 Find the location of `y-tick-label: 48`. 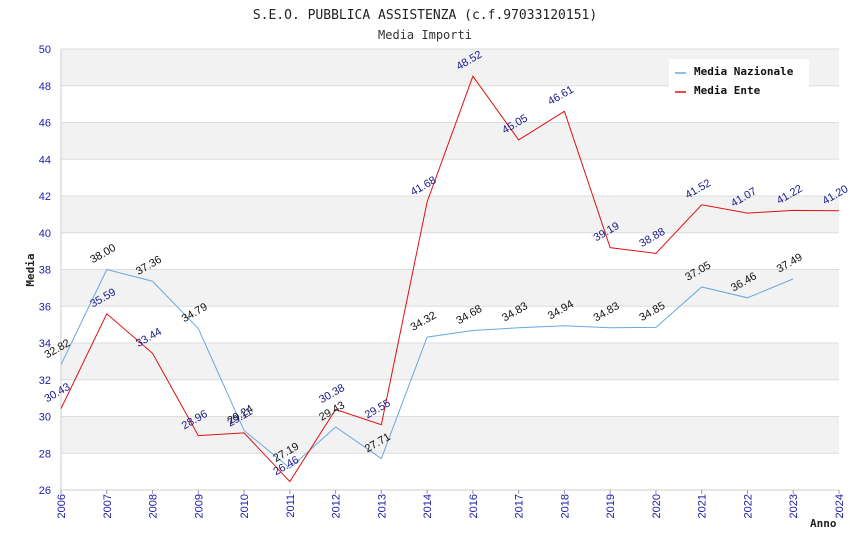

y-tick-label: 48 is located at coordinates (45, 87).